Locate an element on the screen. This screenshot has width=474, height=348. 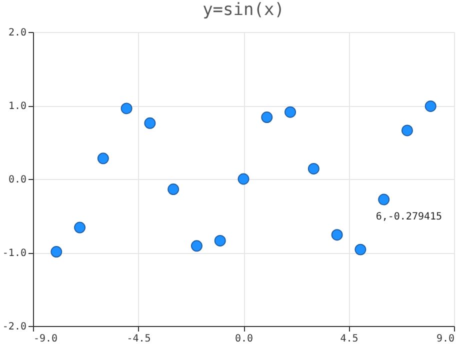
y-tick-label: 1.0 is located at coordinates (17, 106).